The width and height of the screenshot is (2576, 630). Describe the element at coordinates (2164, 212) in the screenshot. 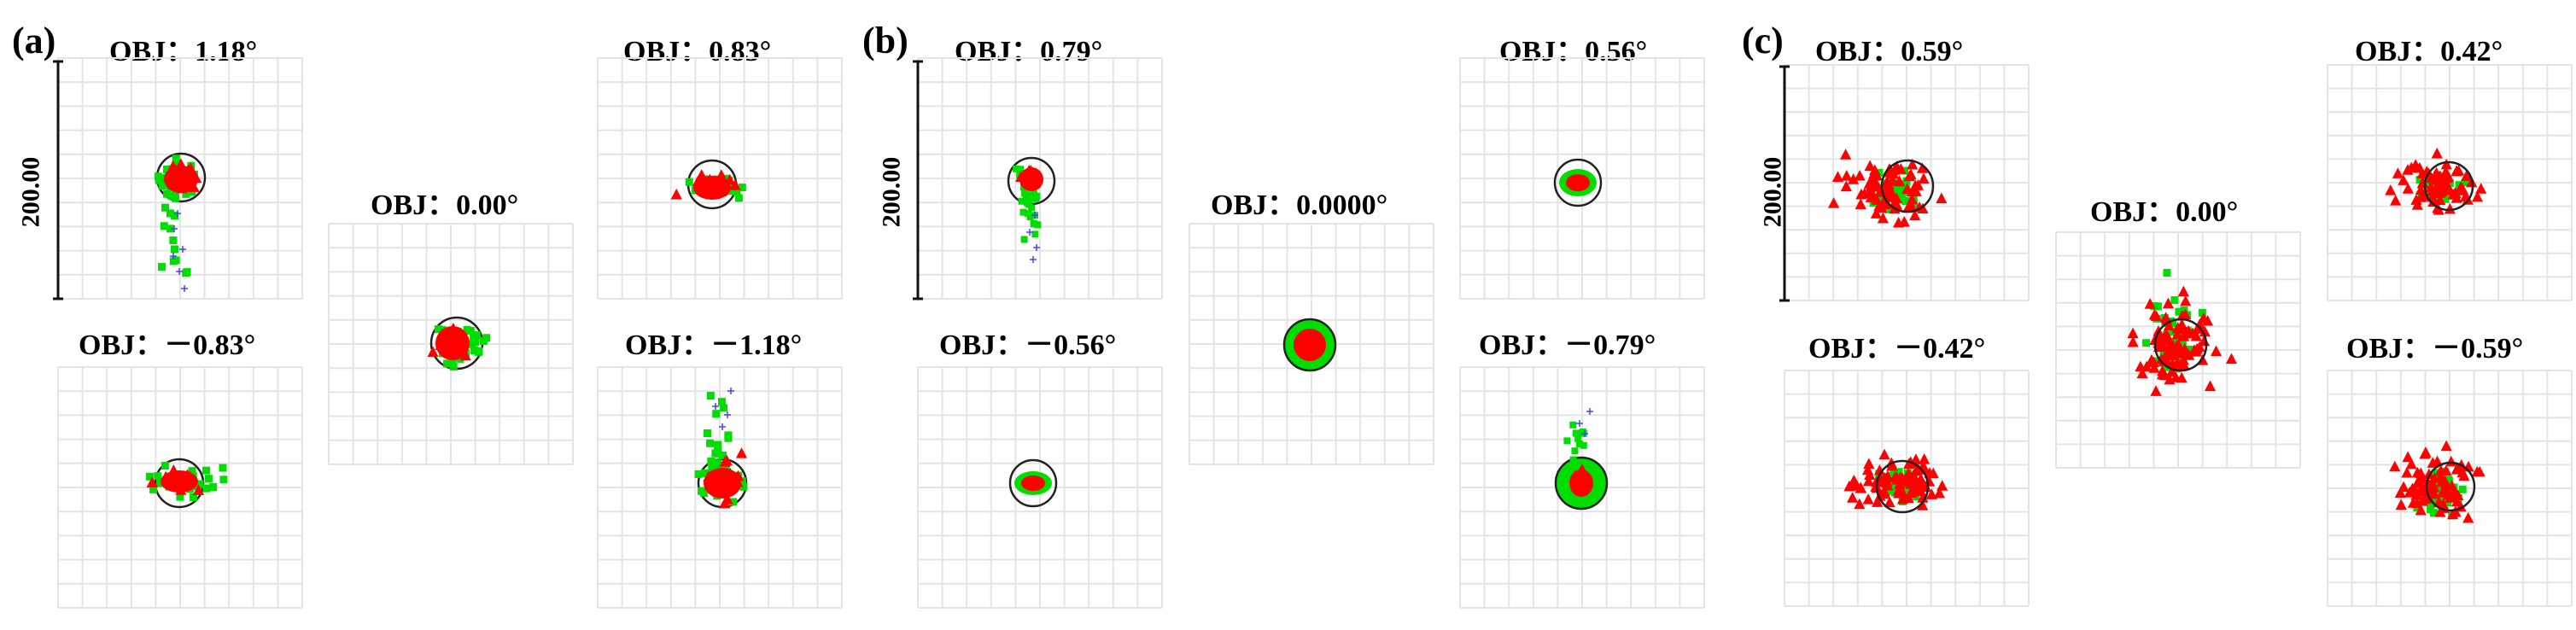

I see `spot-label-c-2: OBJ：0.00°` at that location.